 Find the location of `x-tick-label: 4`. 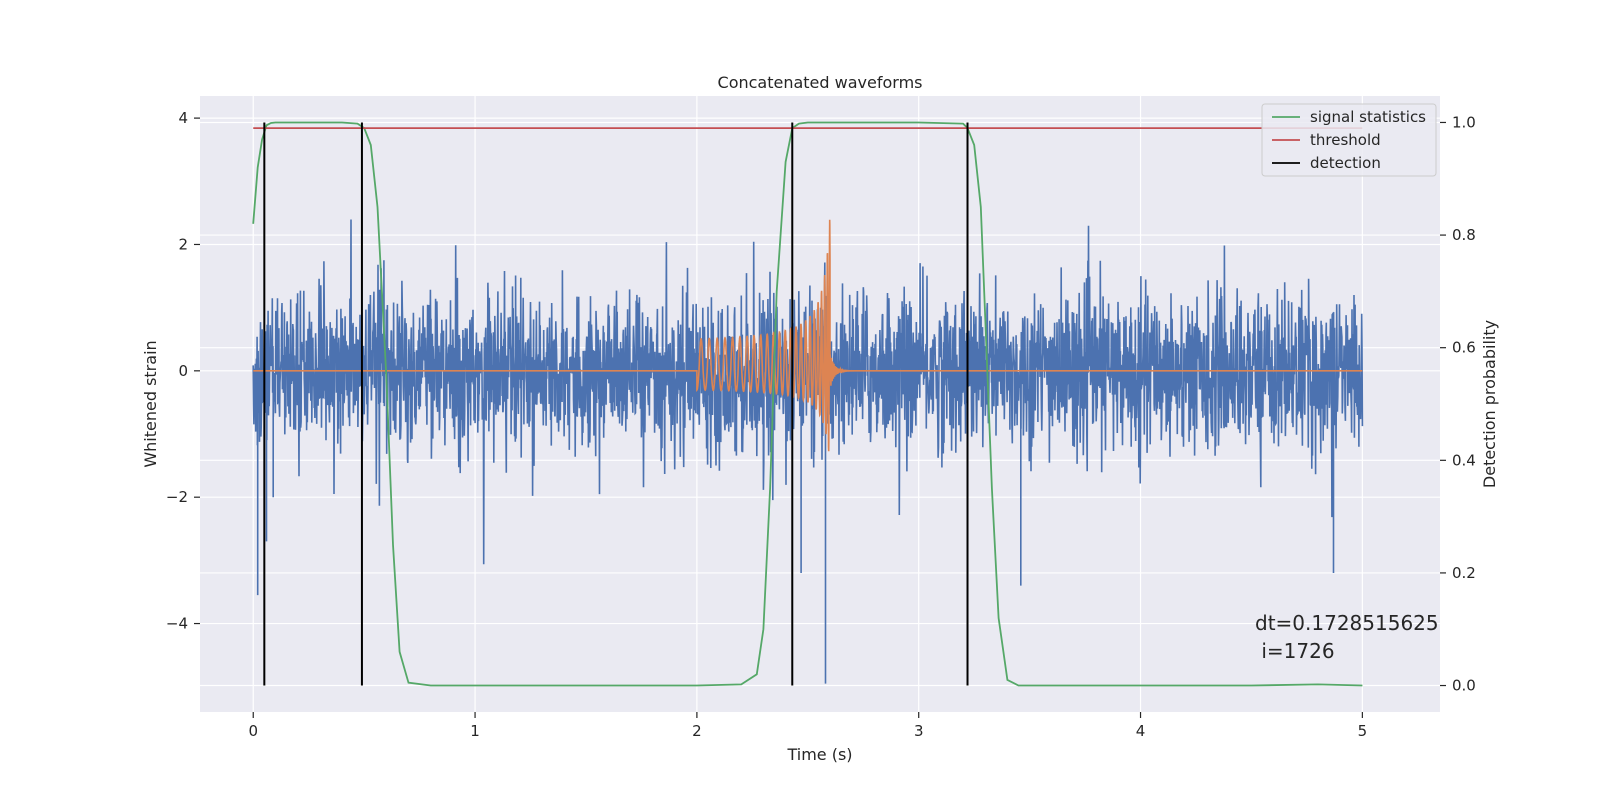

x-tick-label: 4 is located at coordinates (1141, 731).